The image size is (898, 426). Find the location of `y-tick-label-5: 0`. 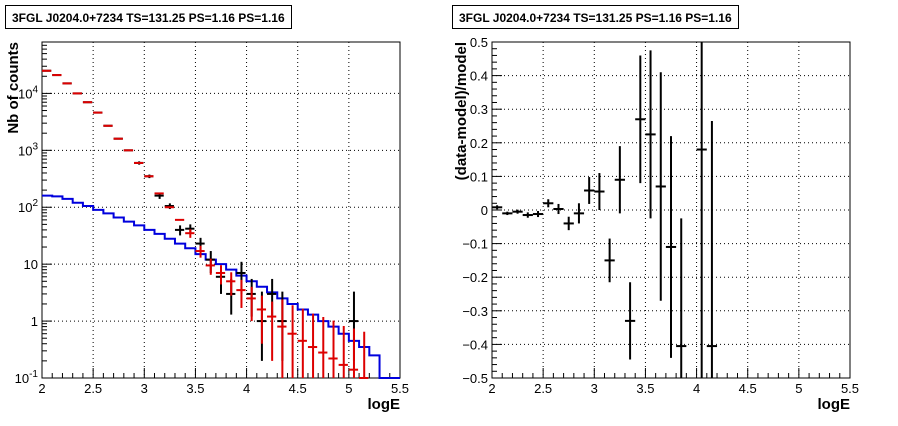

y-tick-label-5: 0 is located at coordinates (484, 210).